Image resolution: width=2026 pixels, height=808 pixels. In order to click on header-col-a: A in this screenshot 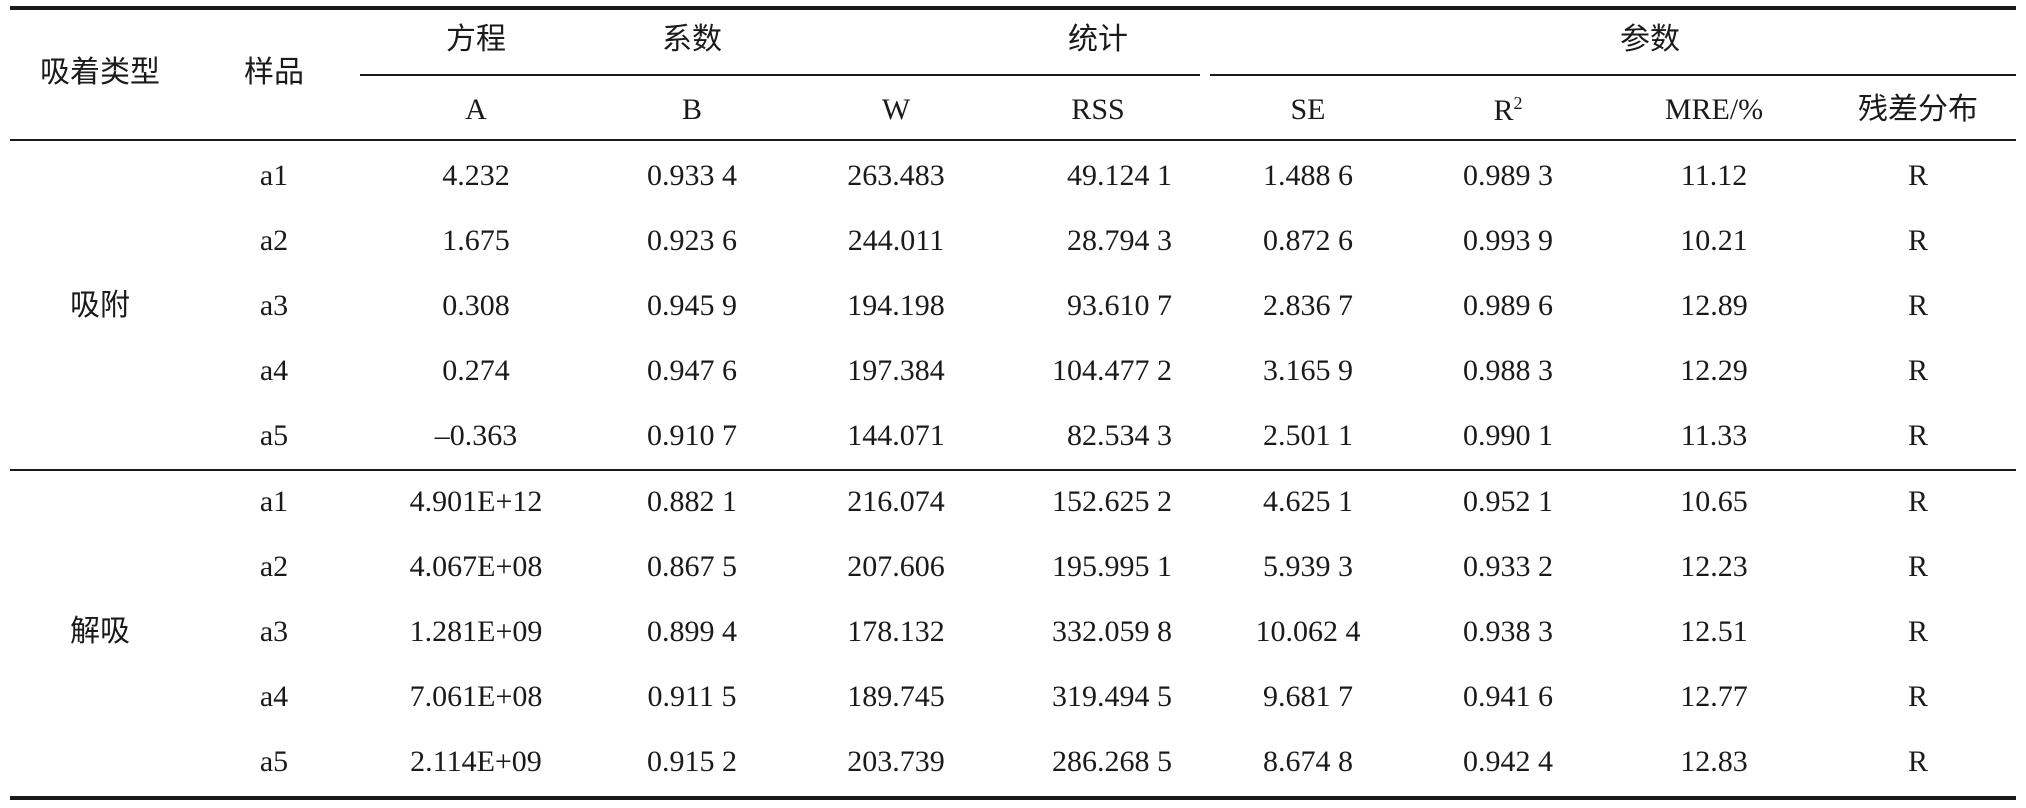, I will do `click(476, 109)`.